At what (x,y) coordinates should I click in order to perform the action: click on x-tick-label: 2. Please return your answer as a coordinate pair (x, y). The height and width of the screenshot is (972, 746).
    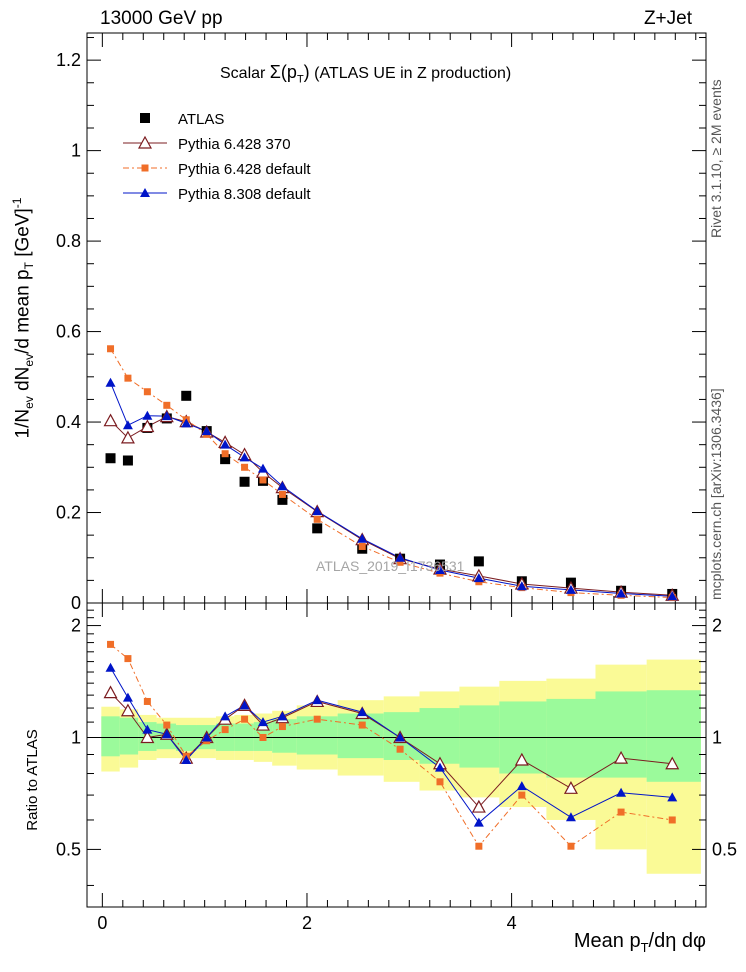
    Looking at the image, I should click on (307, 923).